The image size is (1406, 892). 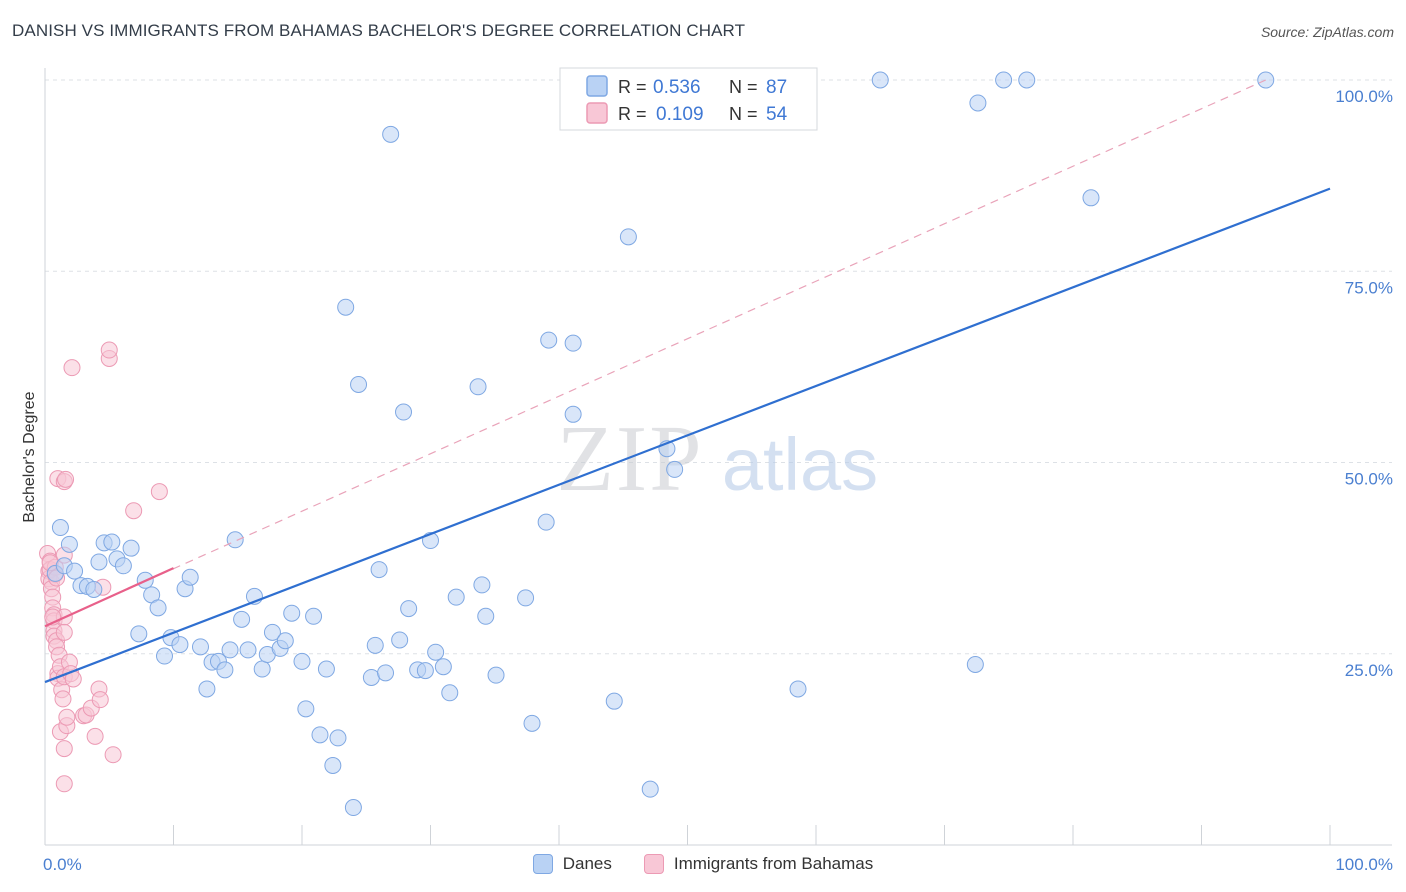 What do you see at coordinates (597, 86) in the screenshot?
I see `stats-swatch-danes` at bounding box center [597, 86].